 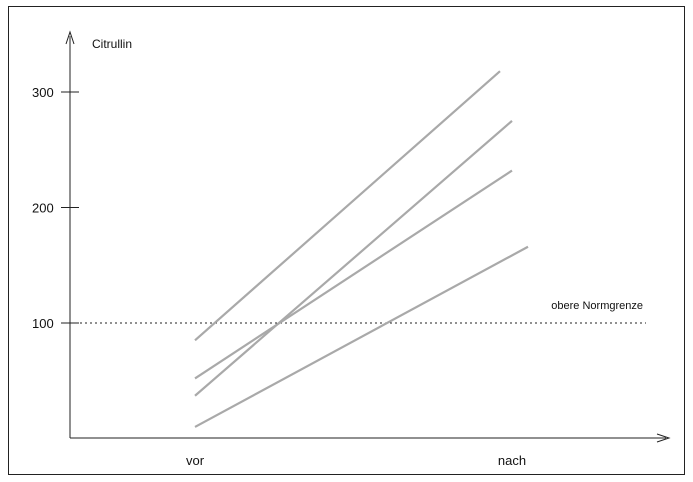 What do you see at coordinates (356, 460) in the screenshot?
I see `x-category-labels: vor nach` at bounding box center [356, 460].